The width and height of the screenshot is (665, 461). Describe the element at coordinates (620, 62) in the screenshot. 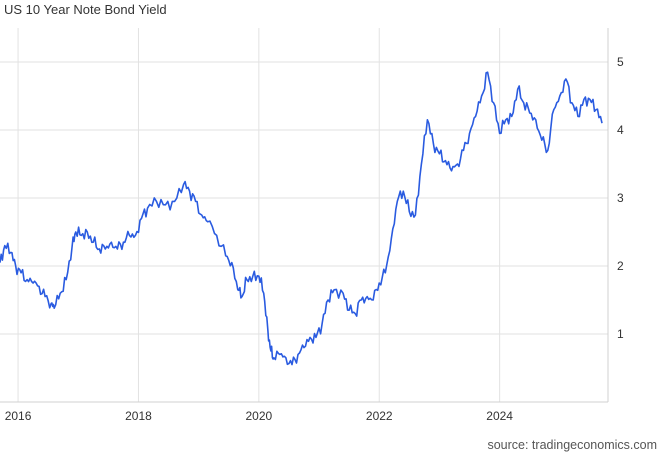

I see `y-tick-label: 5` at that location.